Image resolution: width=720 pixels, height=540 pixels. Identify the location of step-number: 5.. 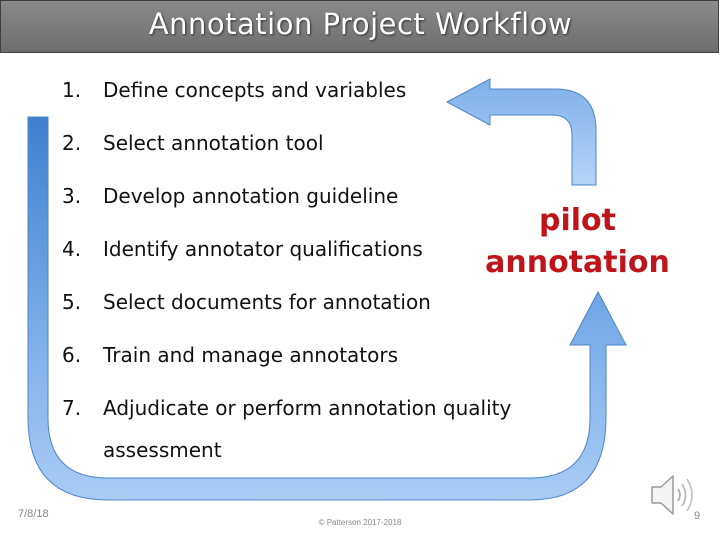
(72, 302).